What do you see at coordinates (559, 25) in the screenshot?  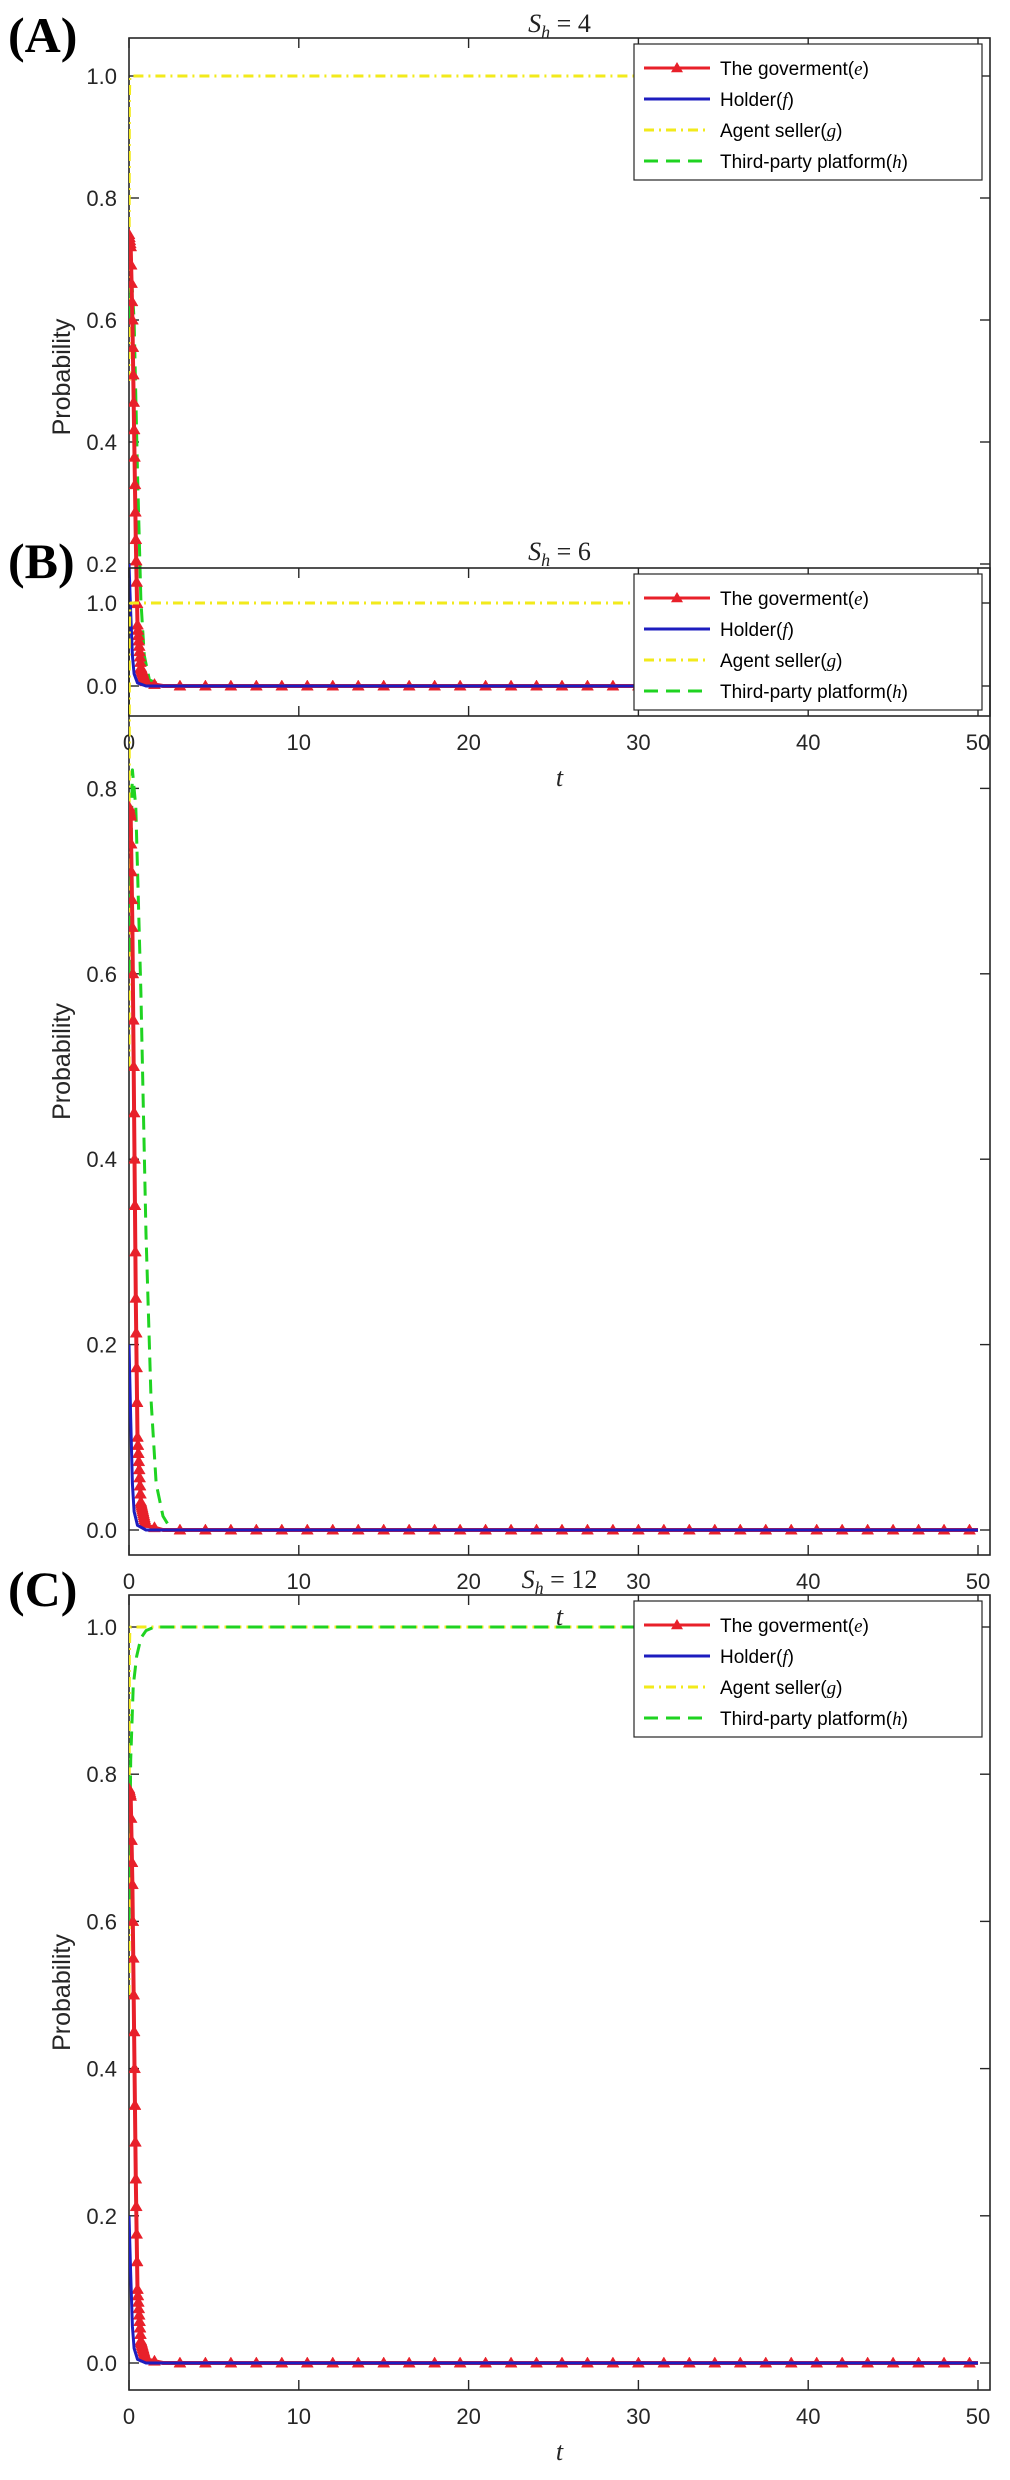 I see `chart-title: Sh = 4` at bounding box center [559, 25].